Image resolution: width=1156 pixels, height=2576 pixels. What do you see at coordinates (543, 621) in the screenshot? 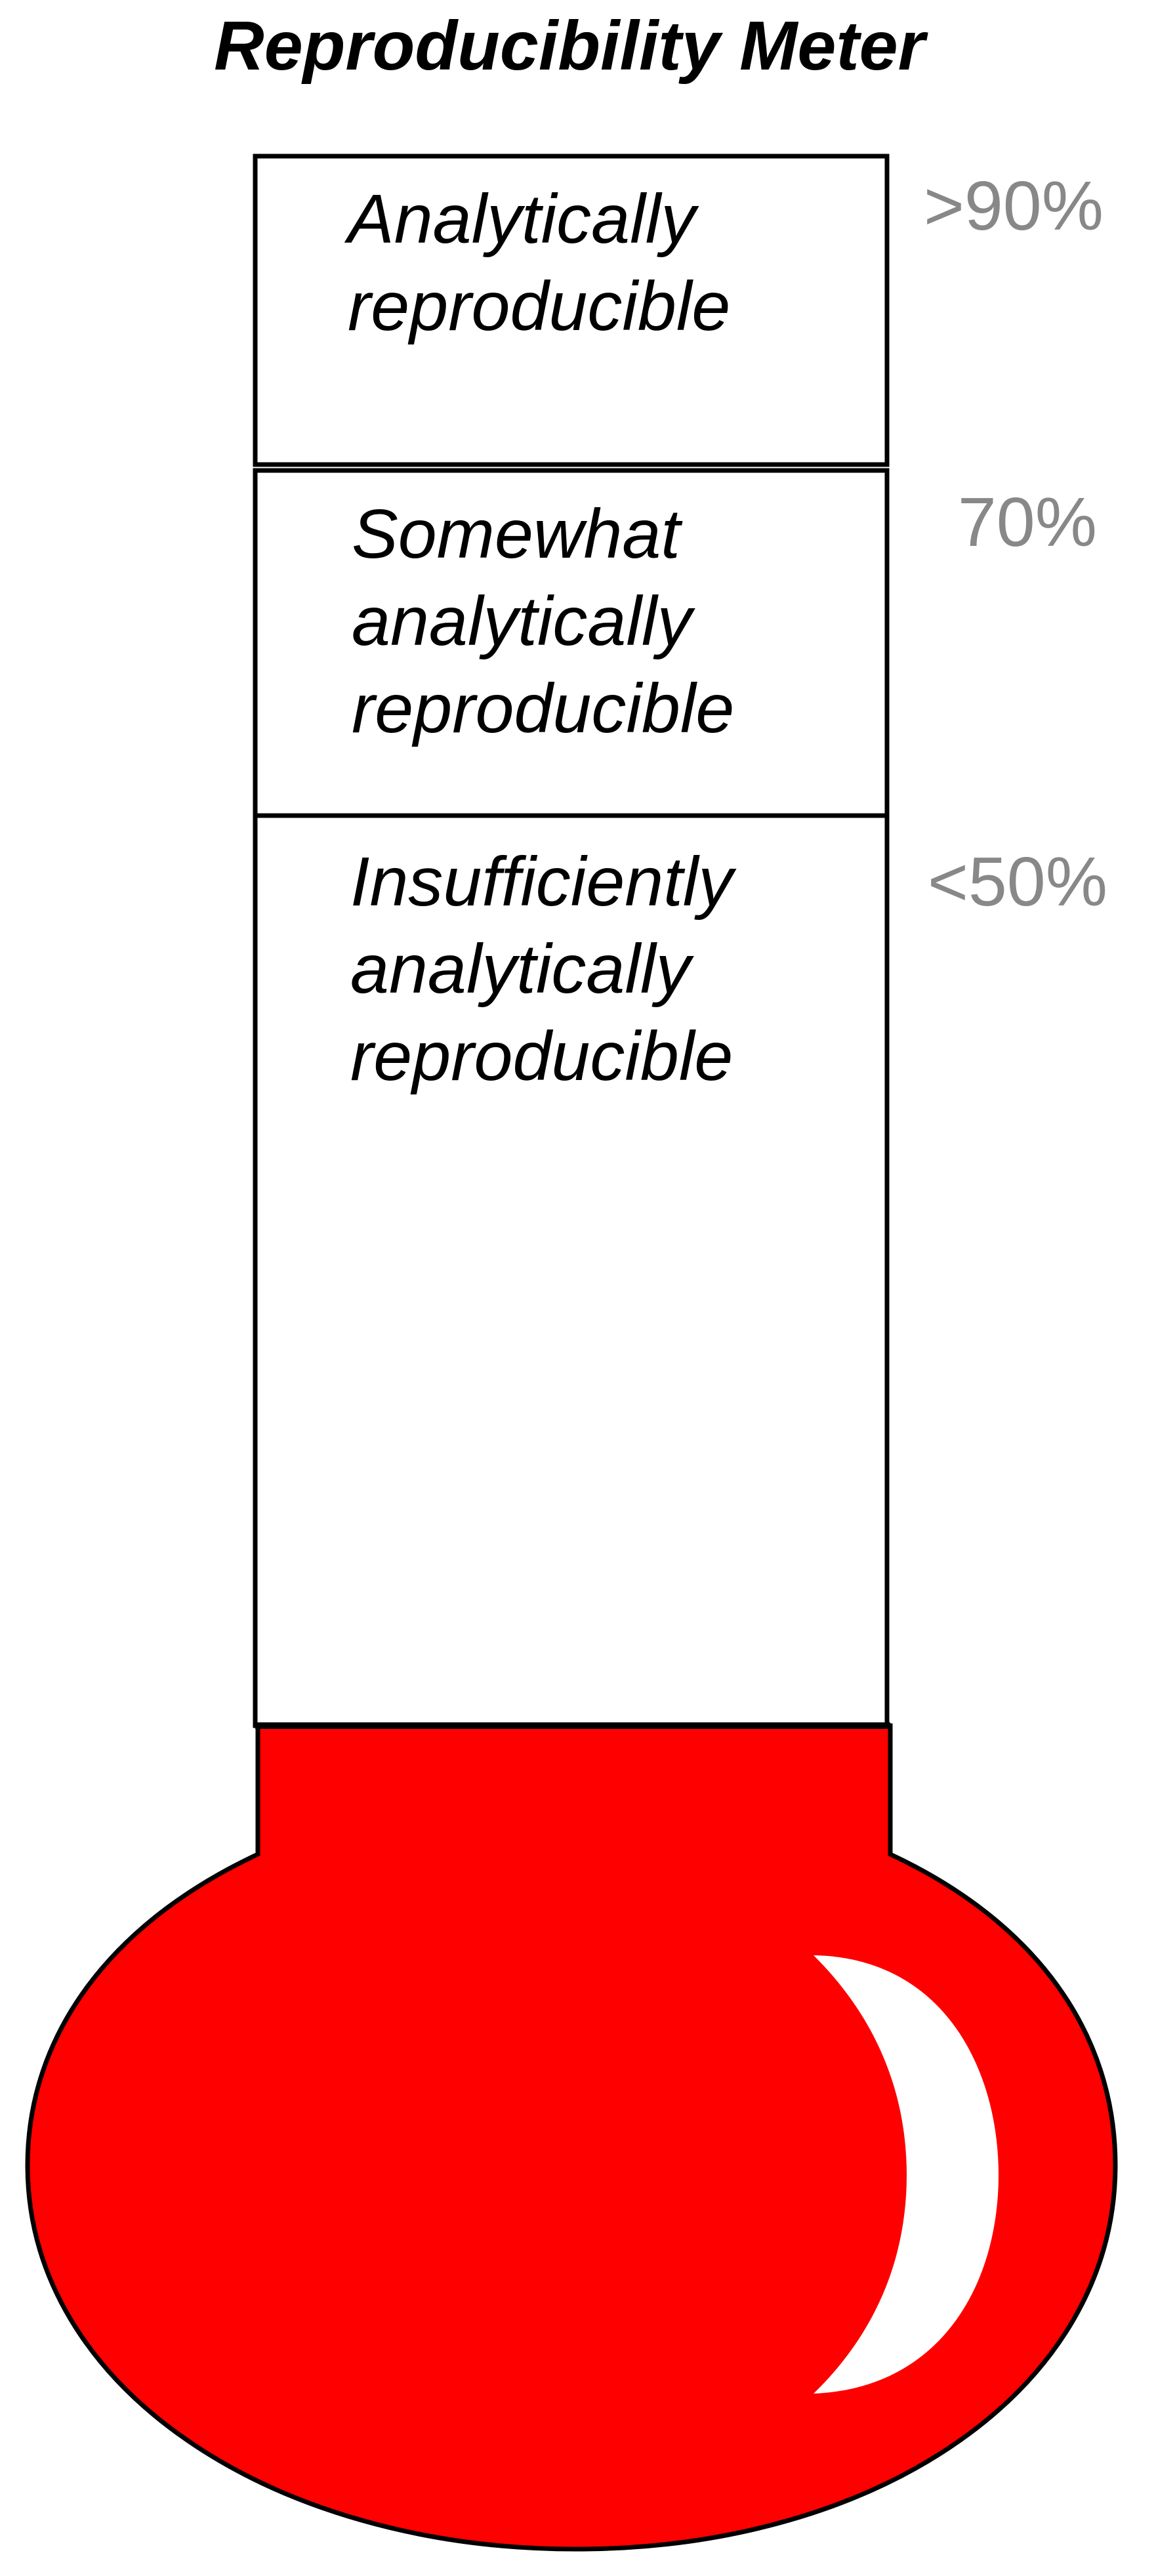
I see `zone-middle-label: Somewhat analytically reproducible` at bounding box center [543, 621].